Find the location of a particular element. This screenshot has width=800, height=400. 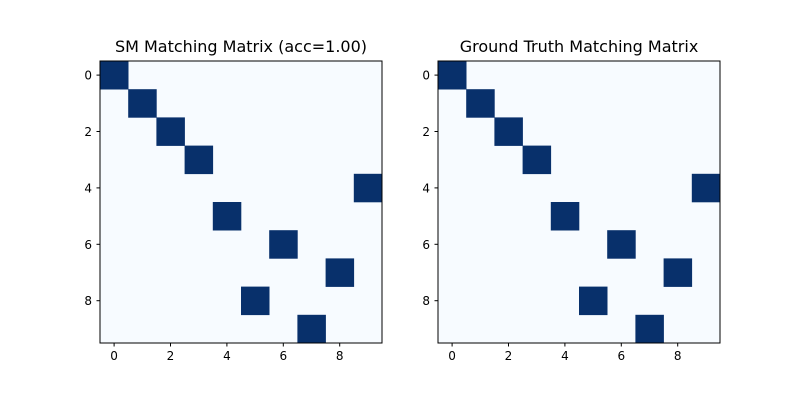

gt-cell-r3-c3 is located at coordinates (537, 160).